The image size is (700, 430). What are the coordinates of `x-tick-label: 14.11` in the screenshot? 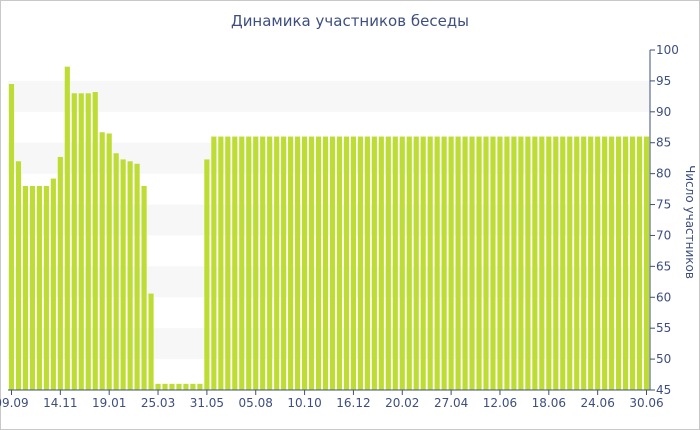 It's located at (60, 403).